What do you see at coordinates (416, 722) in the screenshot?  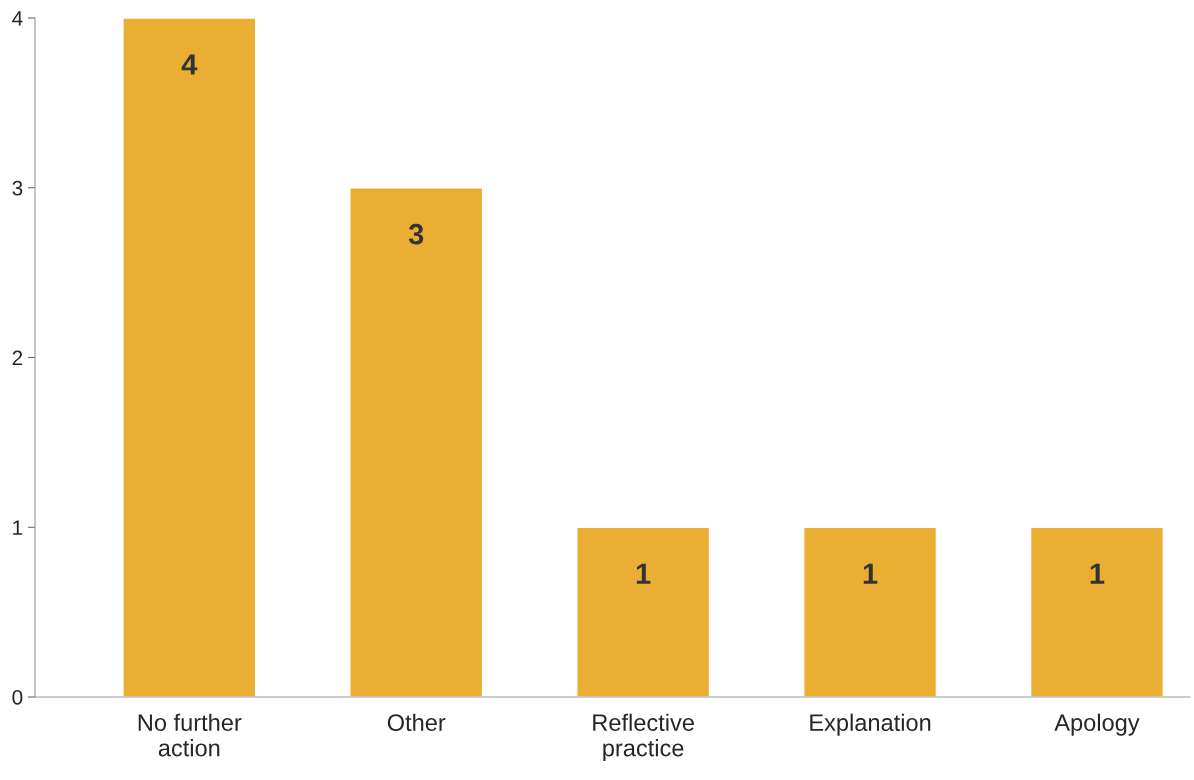 I see `x-tick-label: Other` at bounding box center [416, 722].